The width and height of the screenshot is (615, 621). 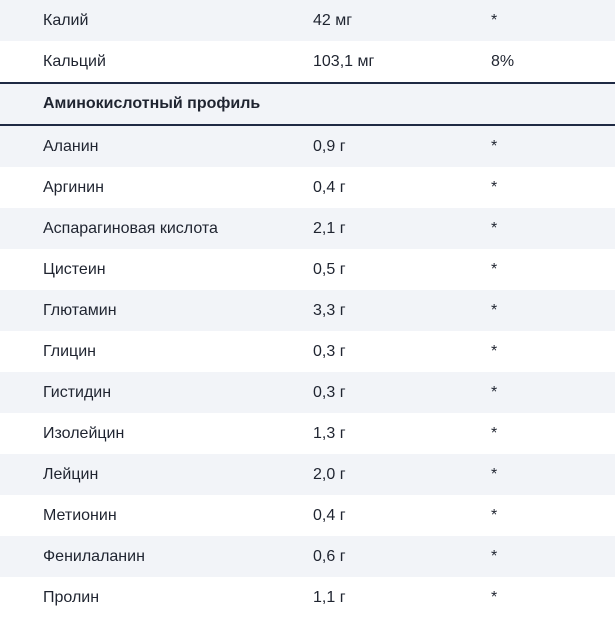 I want to click on nutrient-name: Аргинин, so click(x=73, y=187).